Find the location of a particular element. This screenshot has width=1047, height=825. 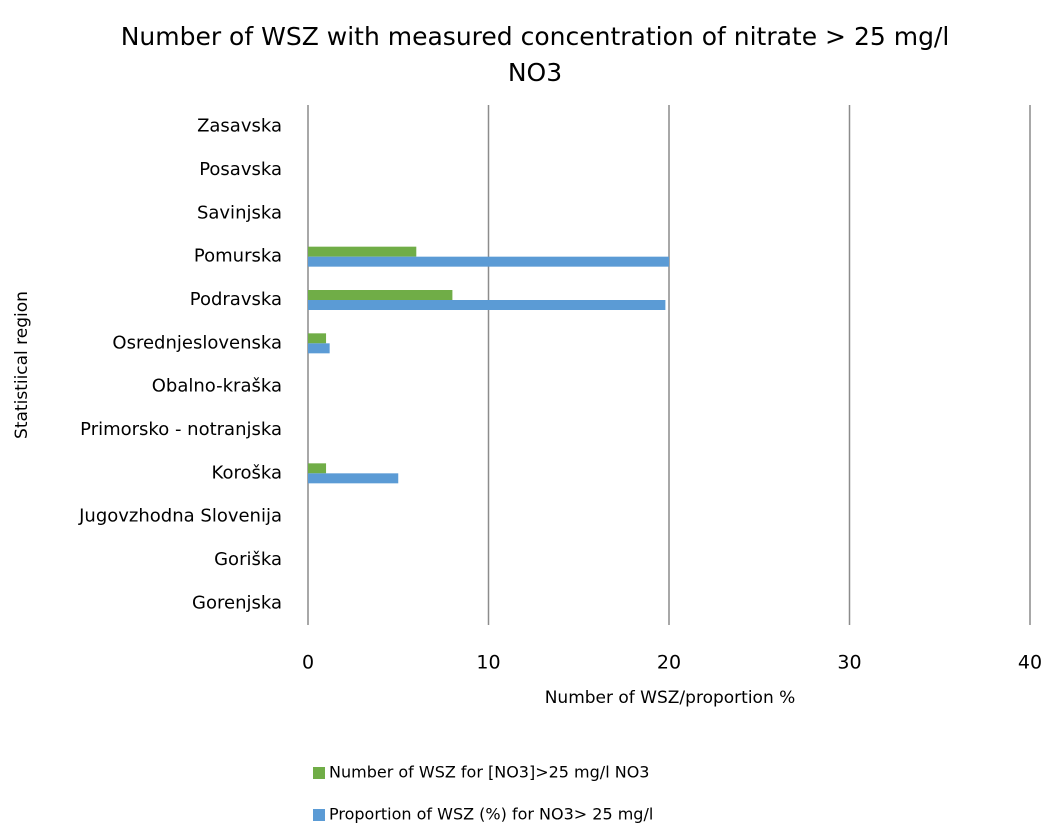

y-tick-label: Primorsko - notranjska is located at coordinates (181, 429).